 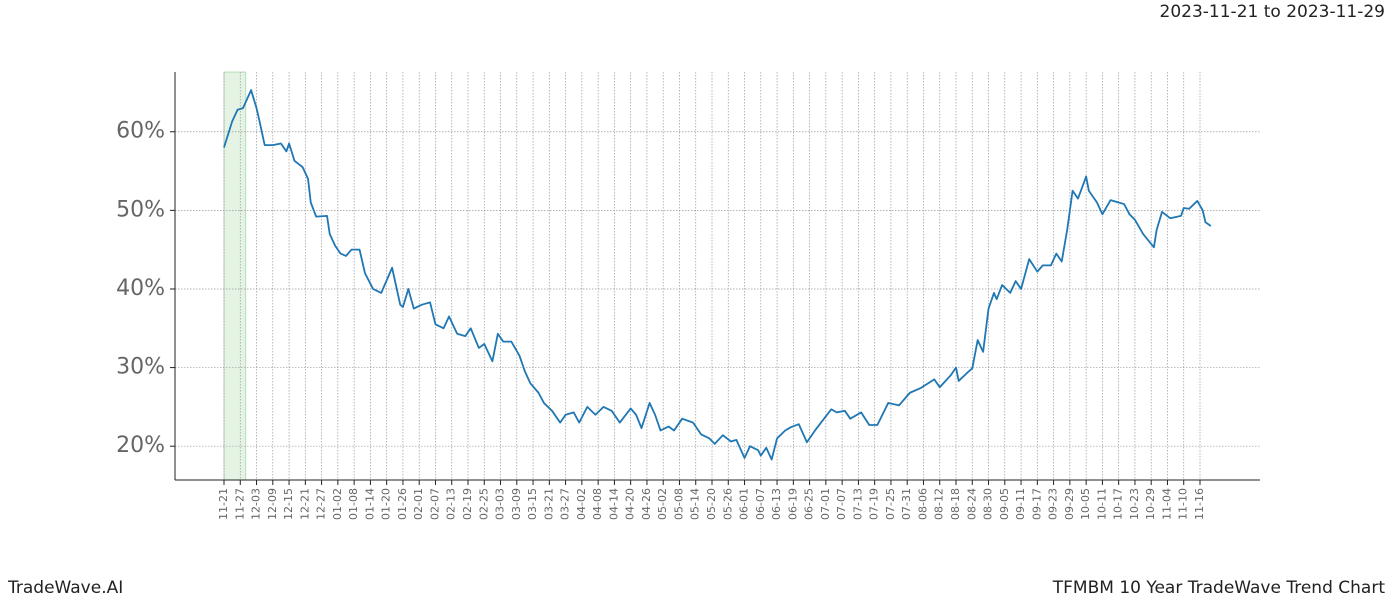 I want to click on x-tick-label: 02-19, so click(x=467, y=504).